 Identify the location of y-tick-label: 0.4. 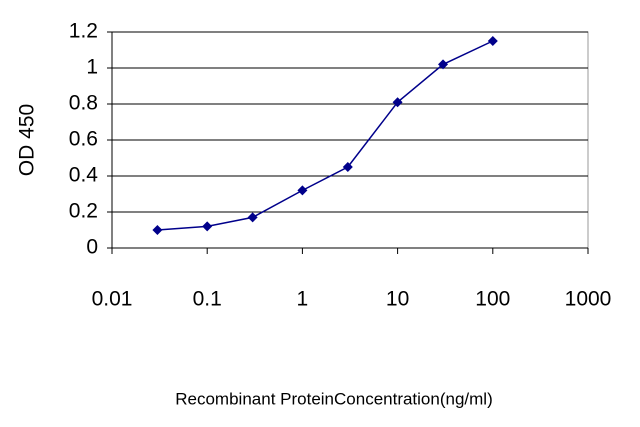
(84, 175).